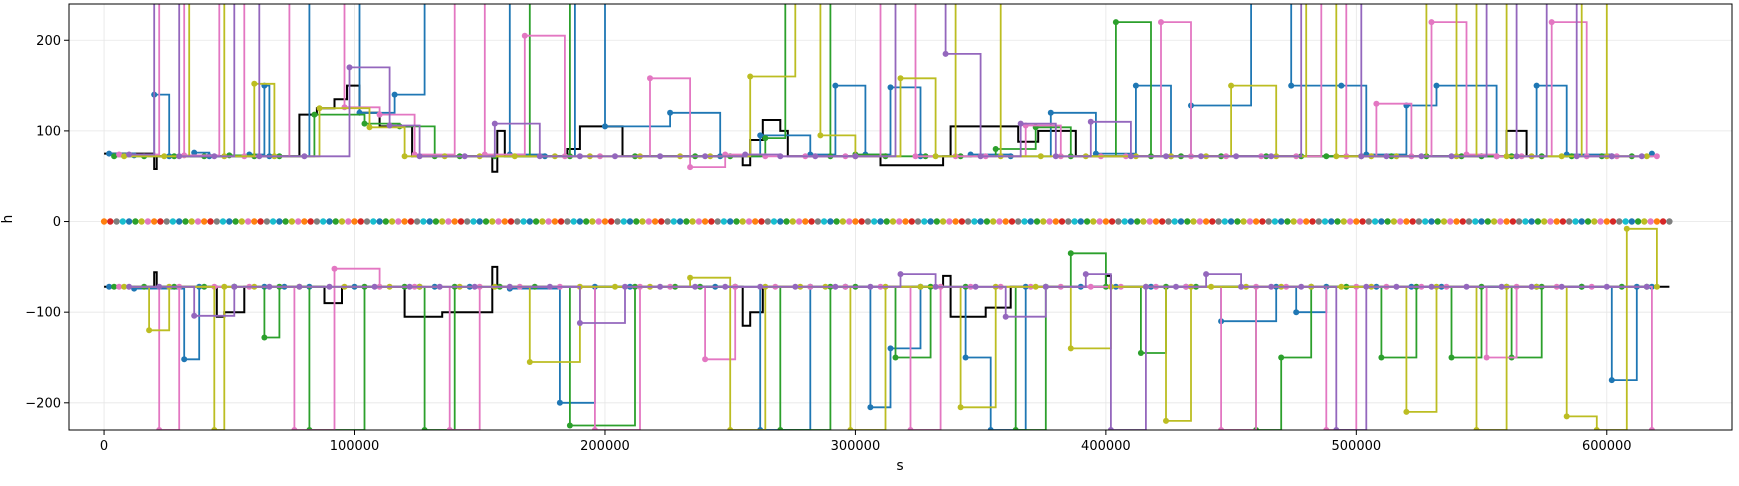 This screenshot has width=1739, height=486. Describe the element at coordinates (8, 219) in the screenshot. I see `y-axis-label: h` at that location.